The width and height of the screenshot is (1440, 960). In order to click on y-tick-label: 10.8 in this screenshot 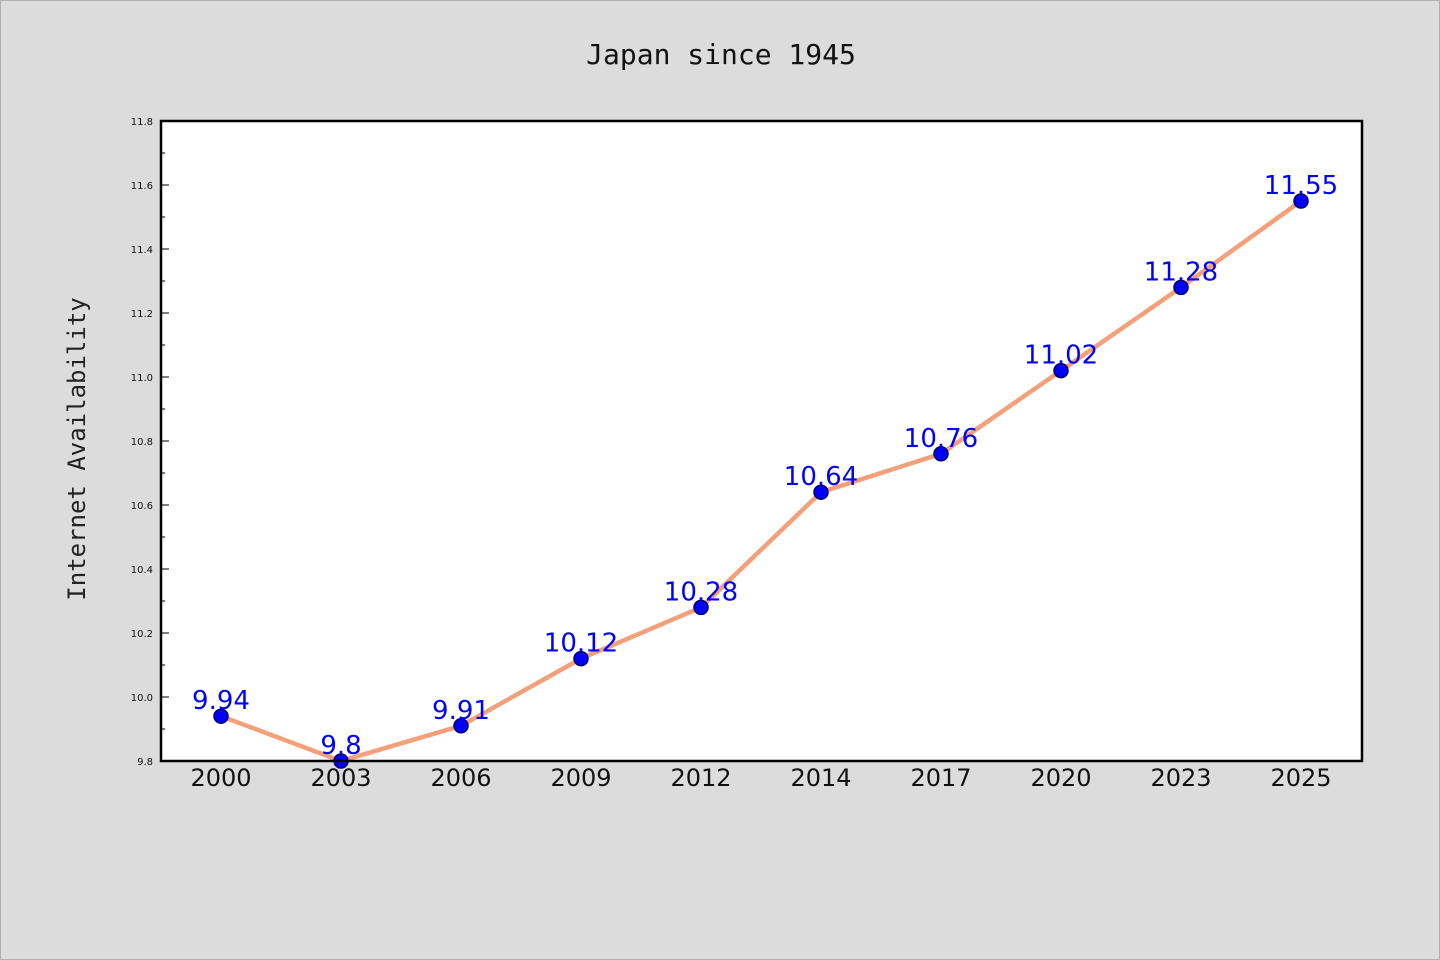, I will do `click(142, 442)`.